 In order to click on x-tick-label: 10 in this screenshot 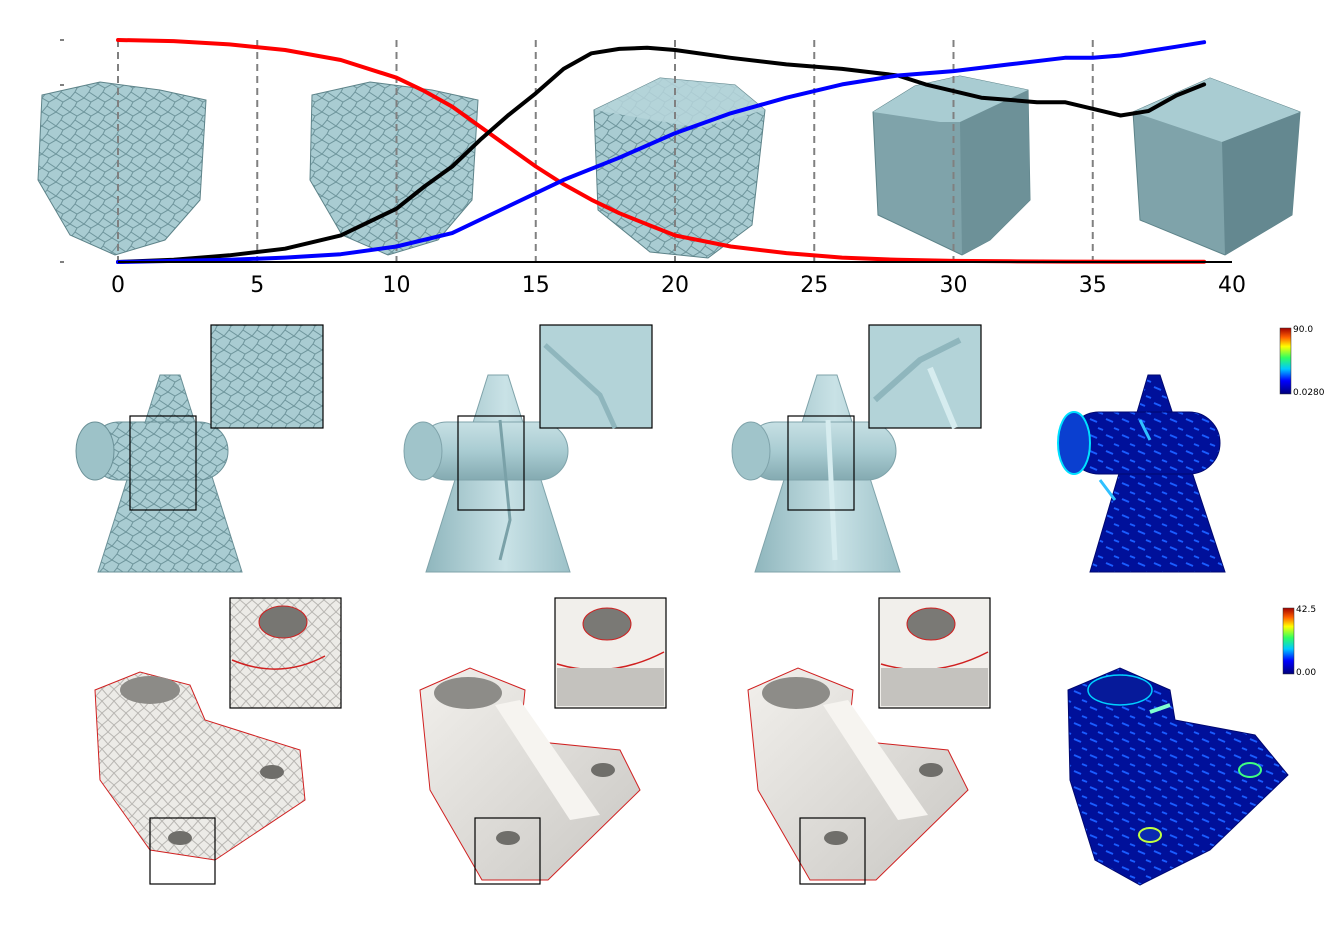, I will do `click(397, 285)`.